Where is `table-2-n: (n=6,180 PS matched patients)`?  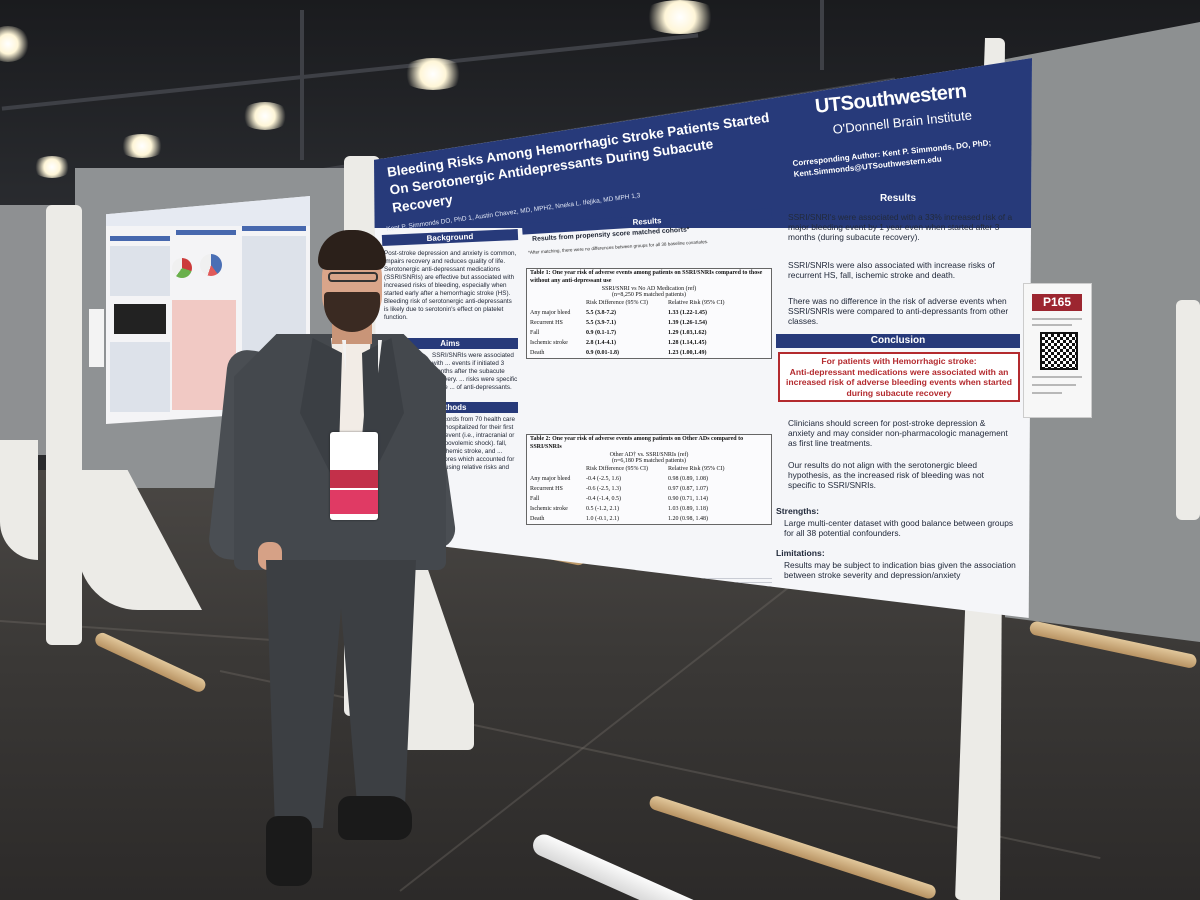 table-2-n: (n=6,180 PS matched patients) is located at coordinates (649, 461).